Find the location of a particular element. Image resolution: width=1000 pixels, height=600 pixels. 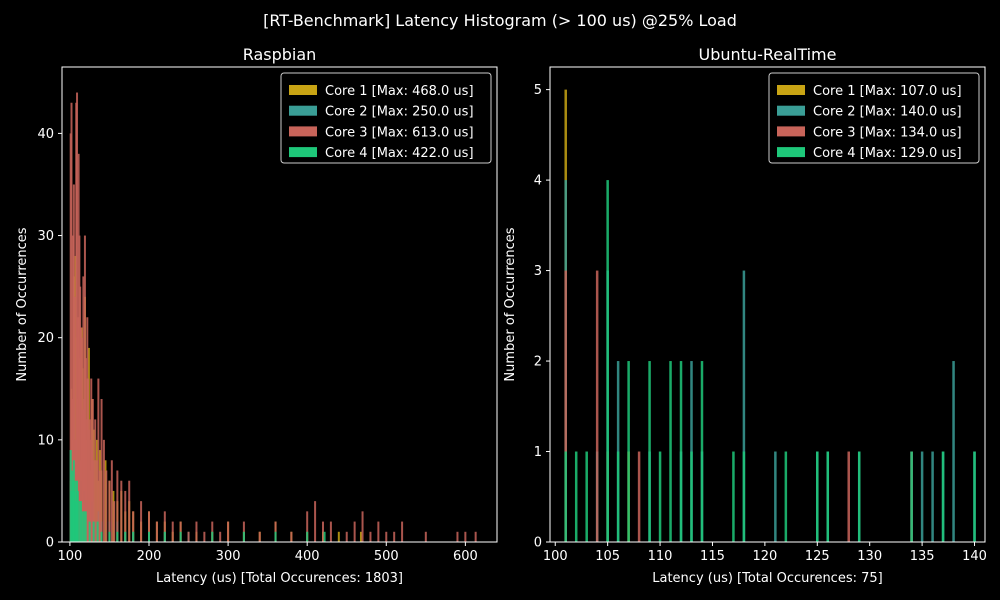

x-tick-label: 135 is located at coordinates (922, 556).